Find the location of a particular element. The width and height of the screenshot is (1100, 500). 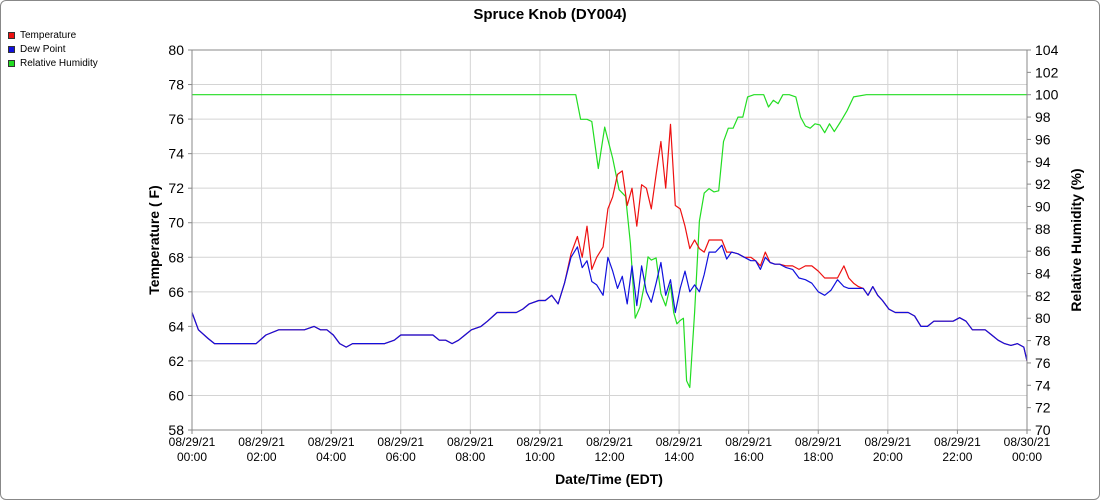

right-axis-ticks: 70 72 74 76 78 80 82 84 86 88 90 92 94 96 98 100 102 104 is located at coordinates (1043, 240).